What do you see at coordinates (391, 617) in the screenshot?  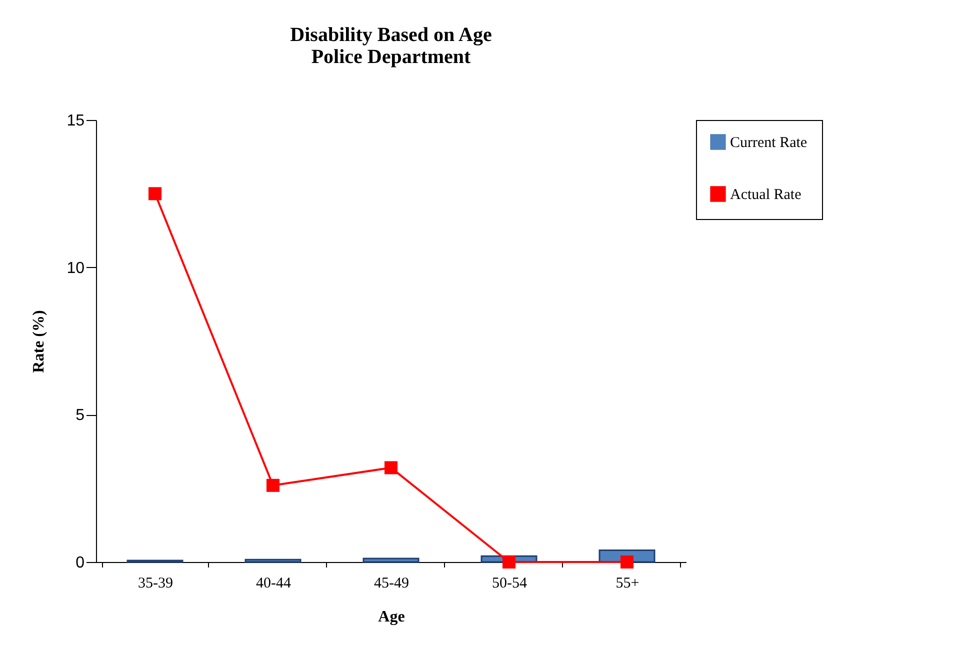 I see `x-axis-title: Age` at bounding box center [391, 617].